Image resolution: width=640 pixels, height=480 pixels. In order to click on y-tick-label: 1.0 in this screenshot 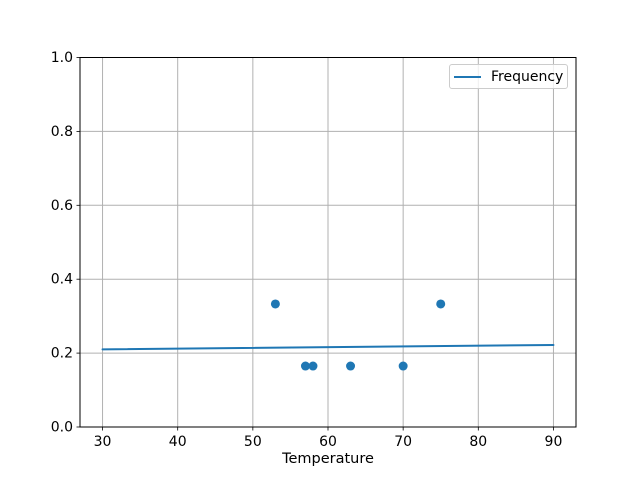, I will do `click(62, 58)`.